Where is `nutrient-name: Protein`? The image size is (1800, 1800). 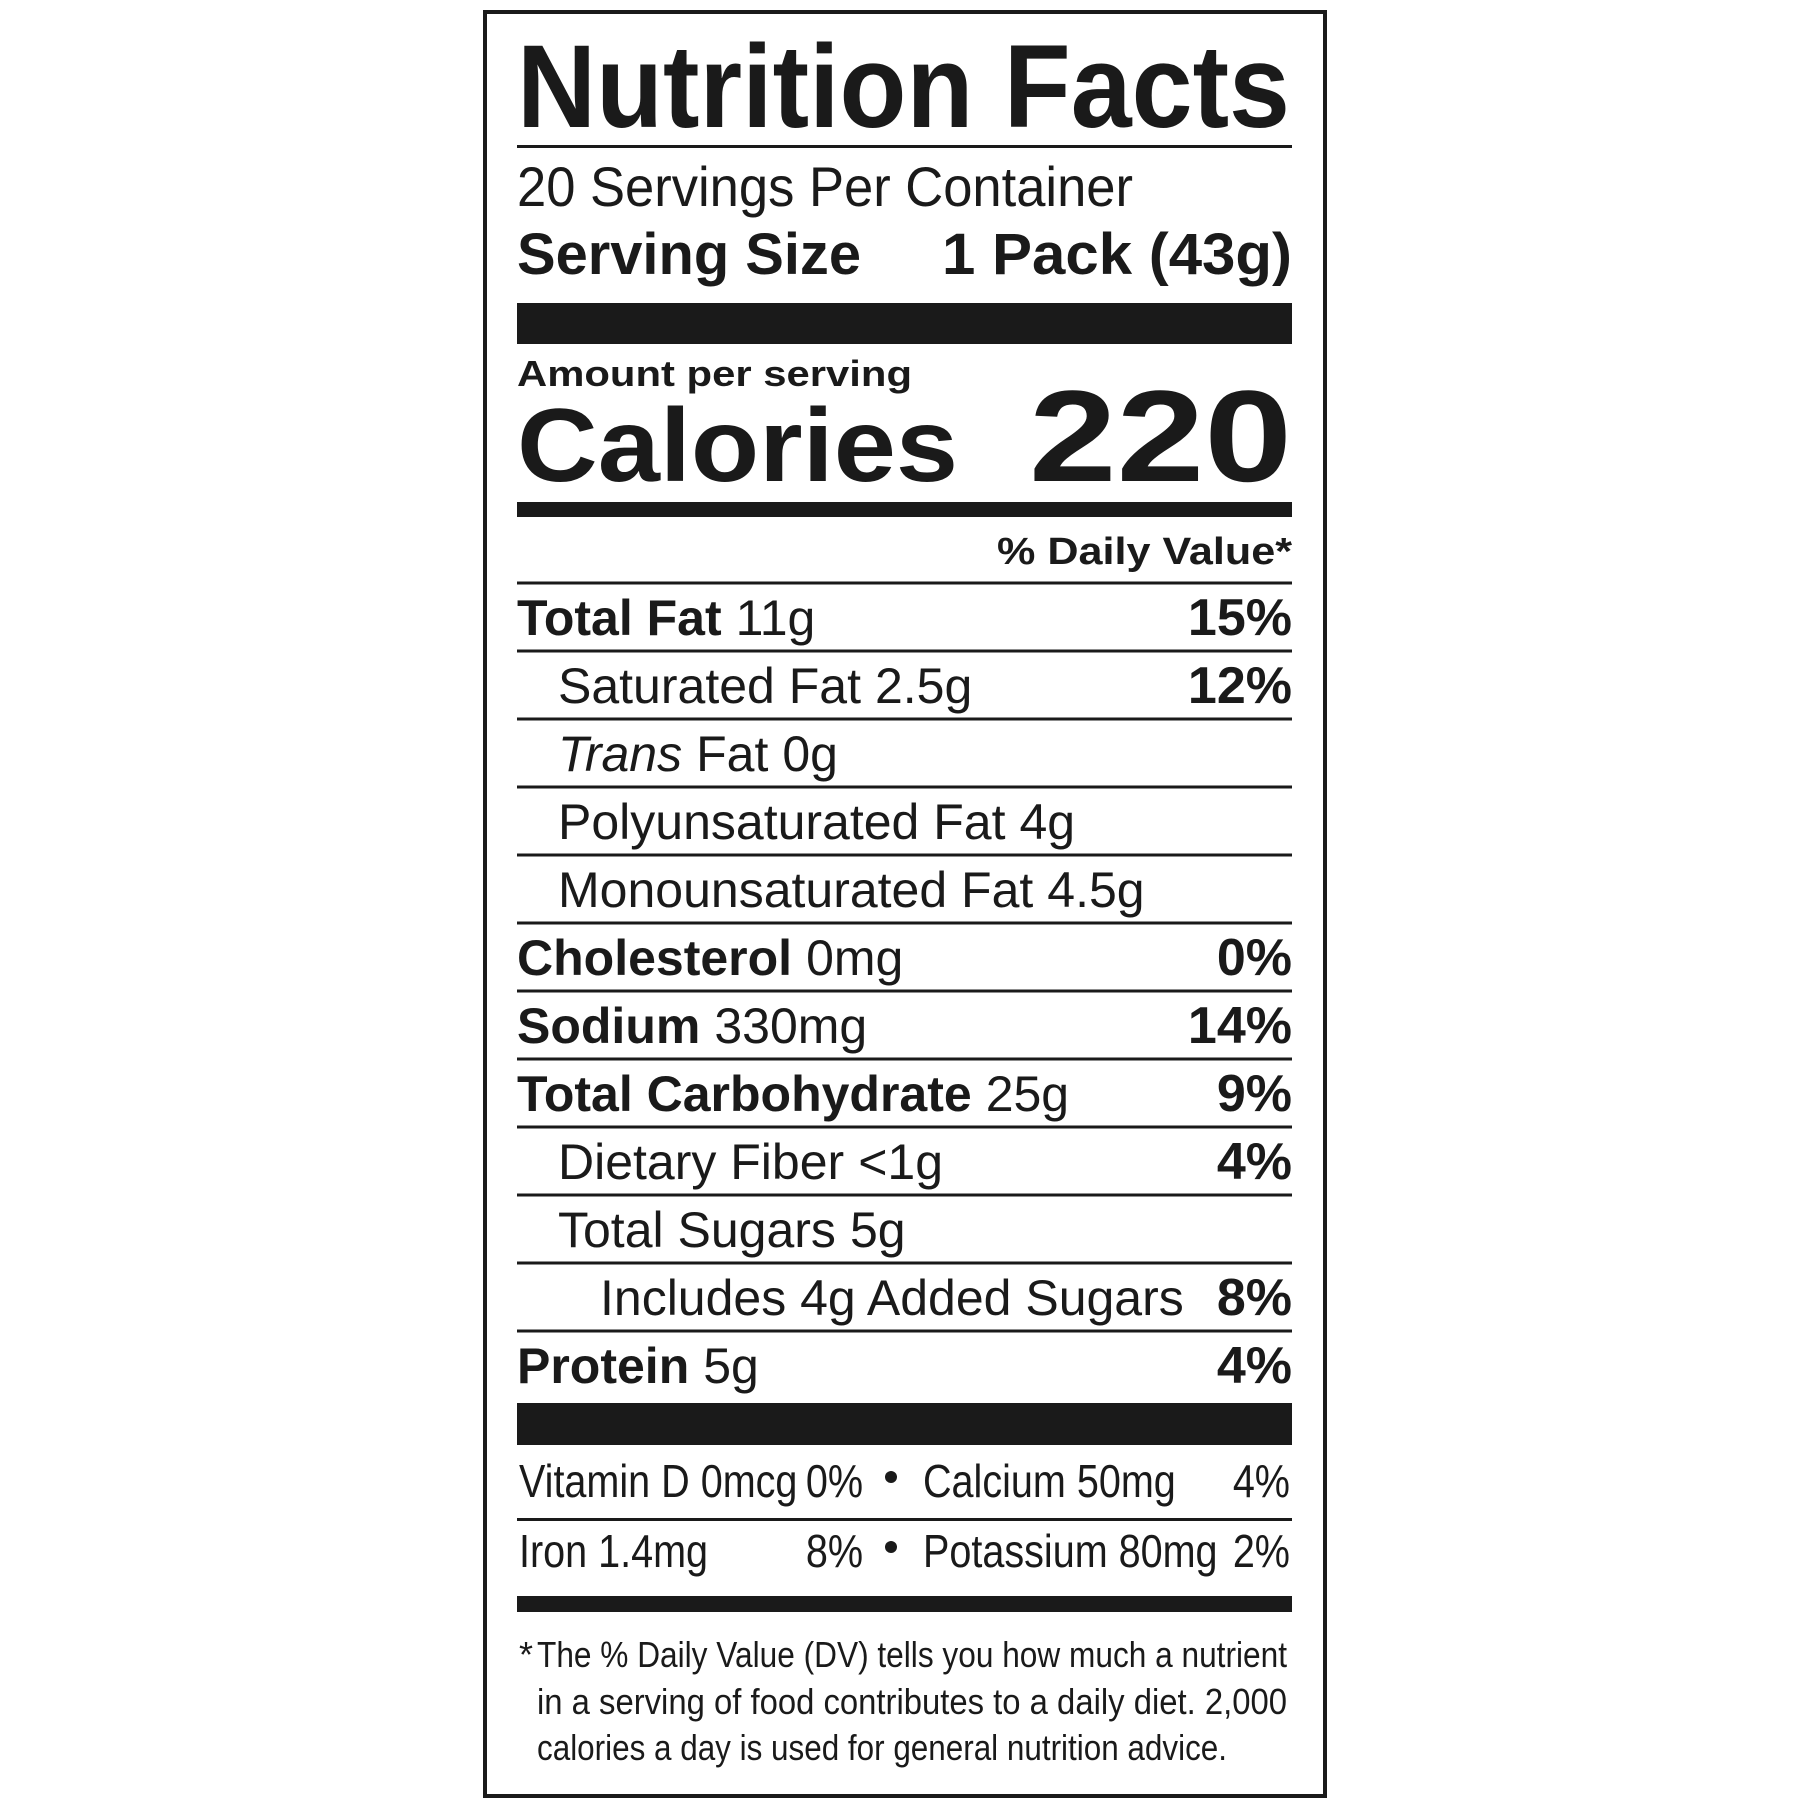 nutrient-name: Protein is located at coordinates (603, 1366).